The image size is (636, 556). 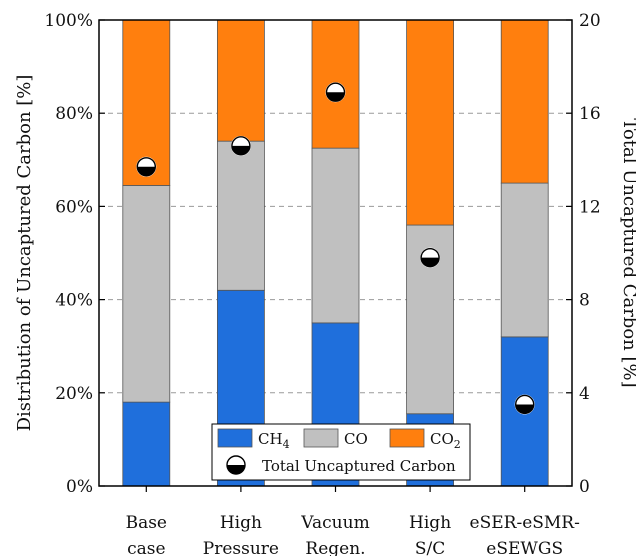 What do you see at coordinates (74, 114) in the screenshot?
I see `left-tick-label: 80%` at bounding box center [74, 114].